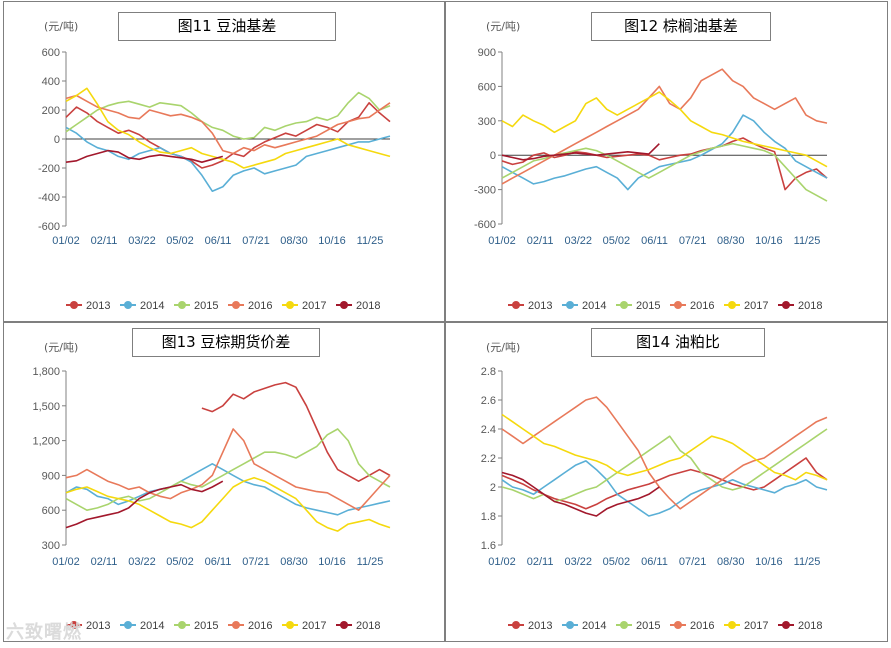 The image size is (891, 648). I want to click on y-tick-label: 1.6, so click(488, 546).